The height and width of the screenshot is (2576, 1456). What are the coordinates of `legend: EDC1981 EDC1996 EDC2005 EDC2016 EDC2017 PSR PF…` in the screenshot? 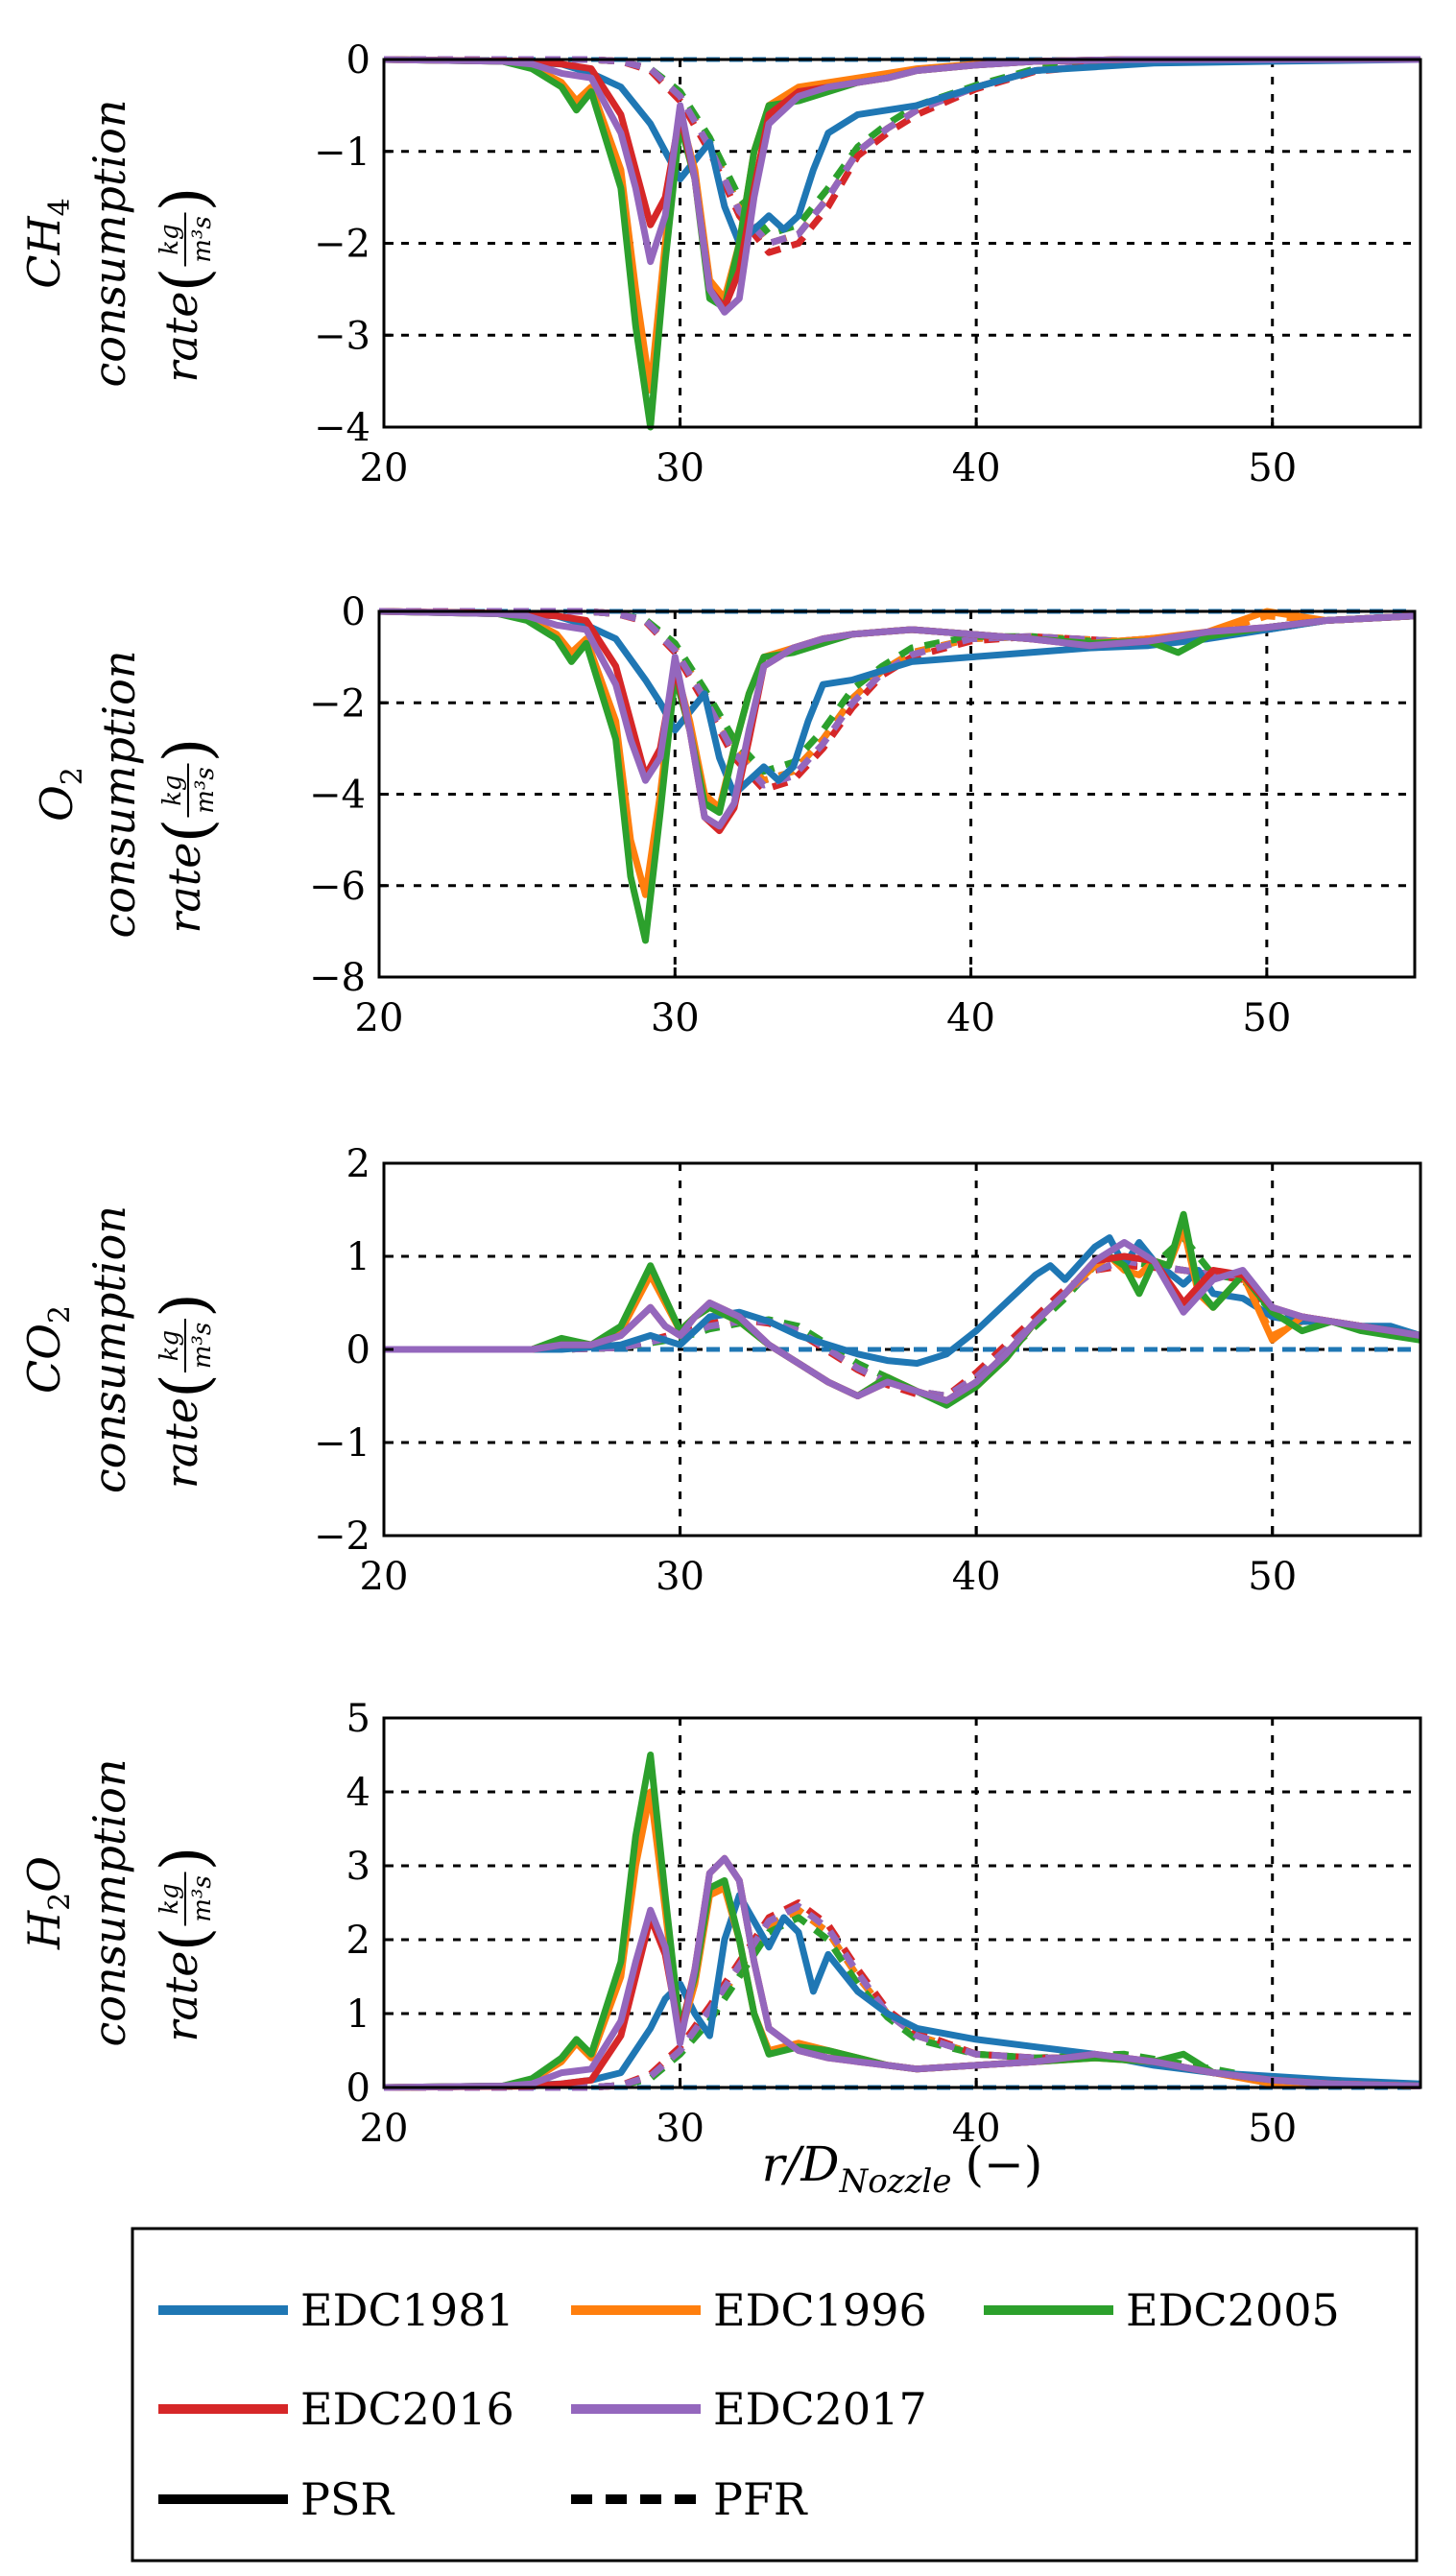 It's located at (775, 2395).